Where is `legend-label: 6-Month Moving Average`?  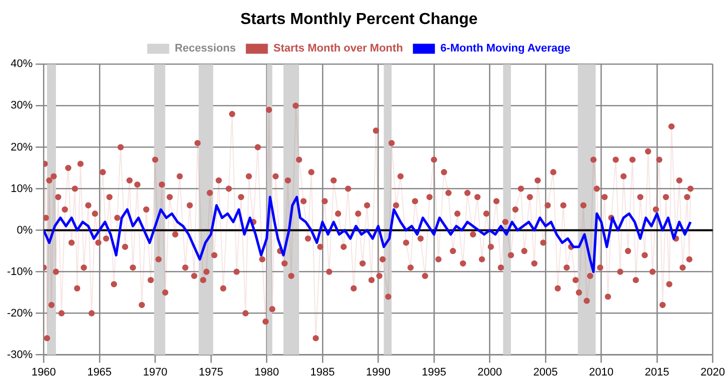 legend-label: 6-Month Moving Average is located at coordinates (505, 48).